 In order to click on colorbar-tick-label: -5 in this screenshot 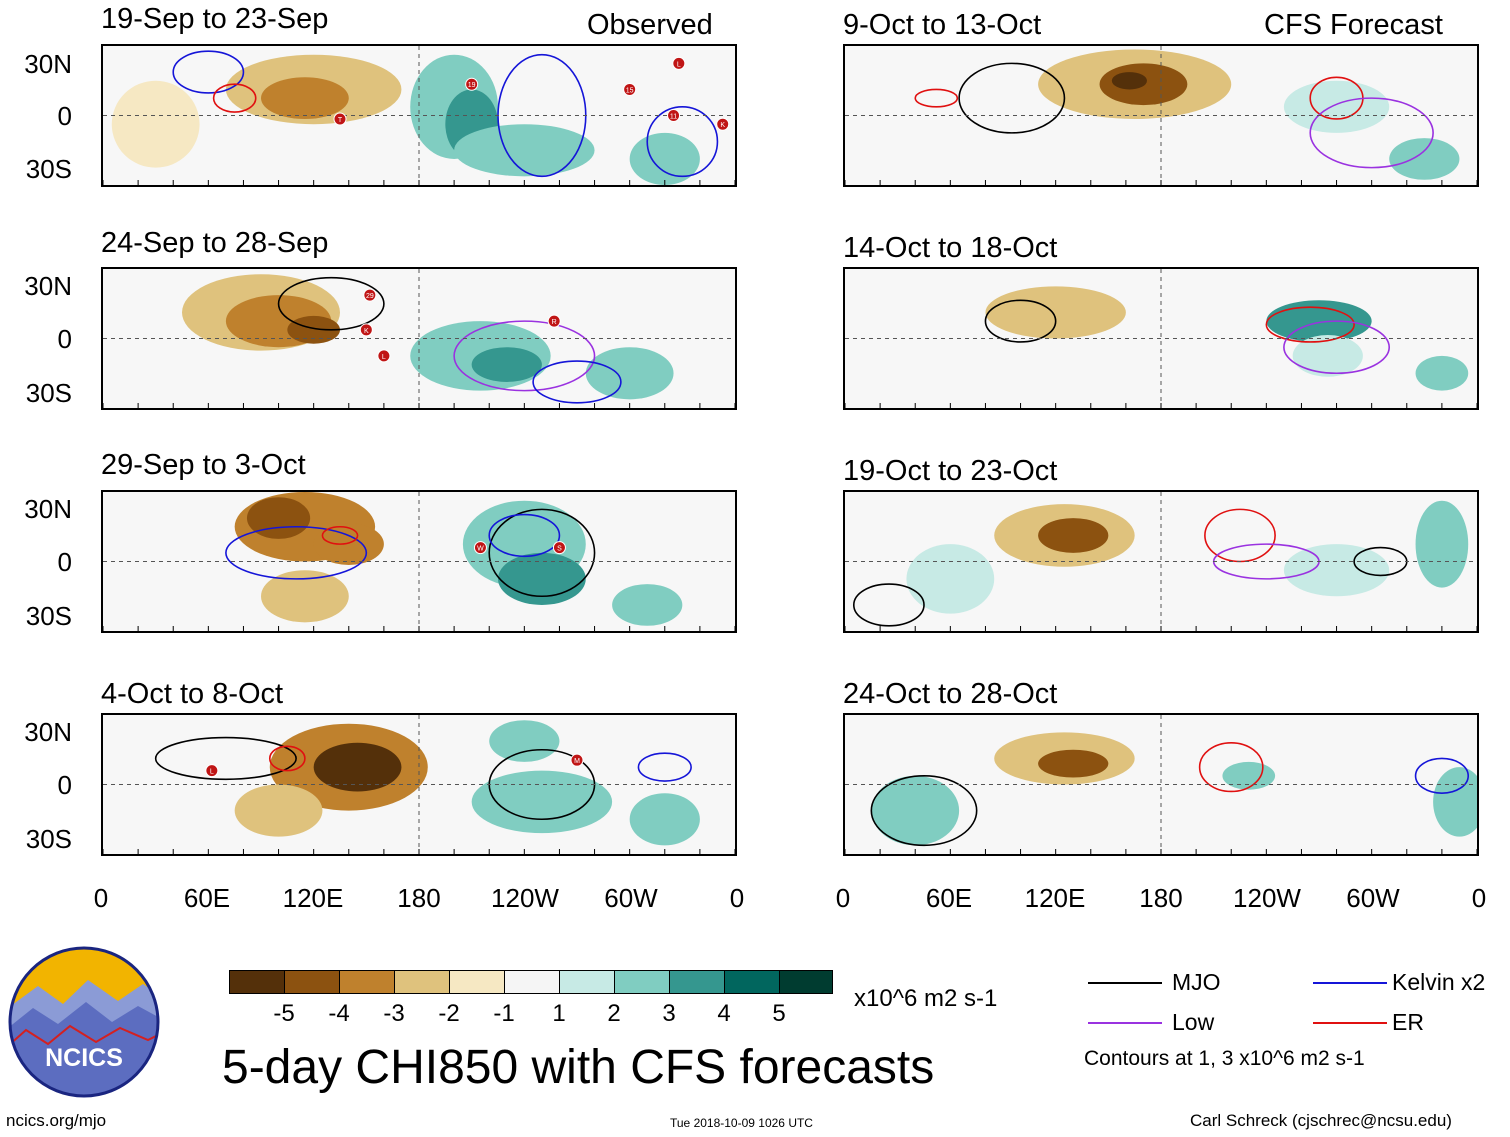, I will do `click(284, 1013)`.